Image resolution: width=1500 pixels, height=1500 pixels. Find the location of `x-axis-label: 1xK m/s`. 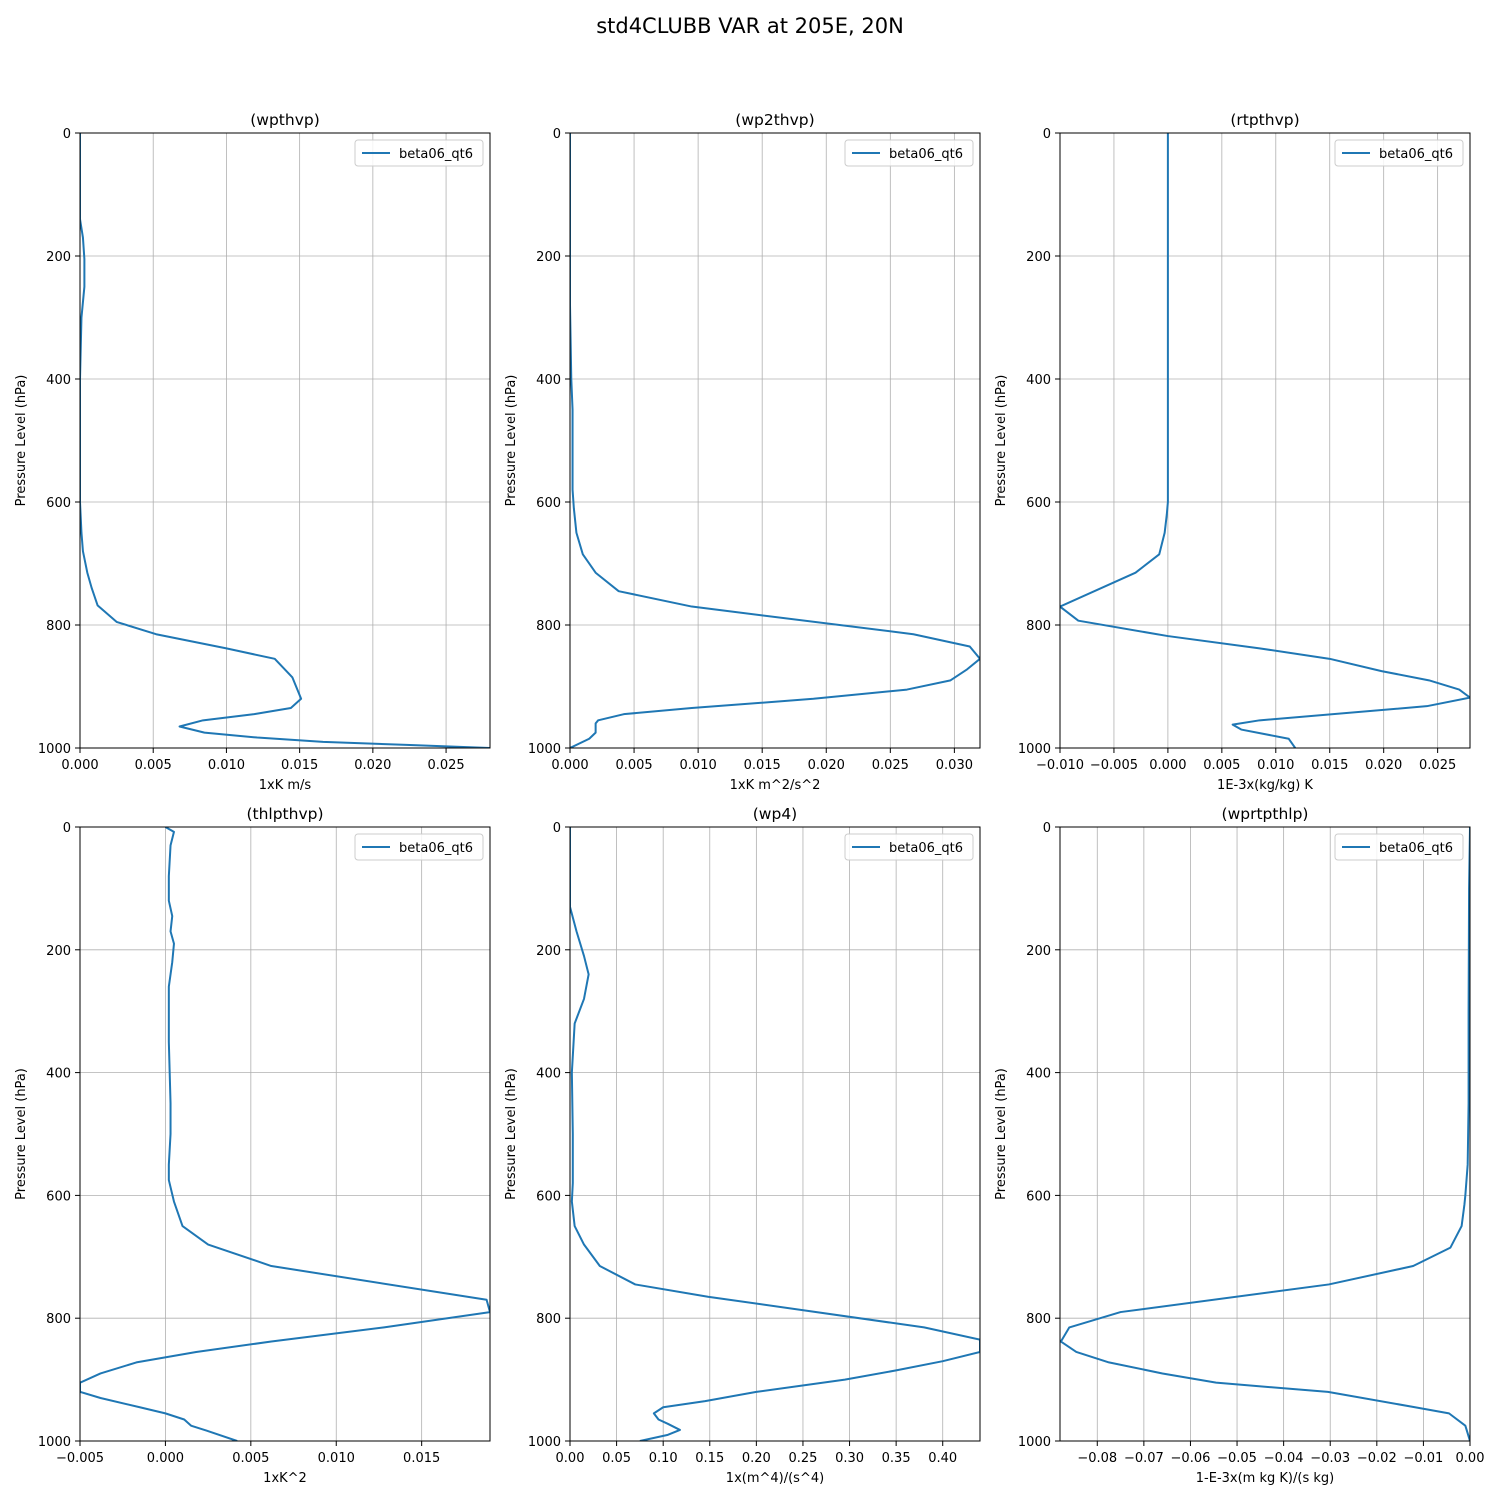

x-axis-label: 1xK m/s is located at coordinates (285, 785).